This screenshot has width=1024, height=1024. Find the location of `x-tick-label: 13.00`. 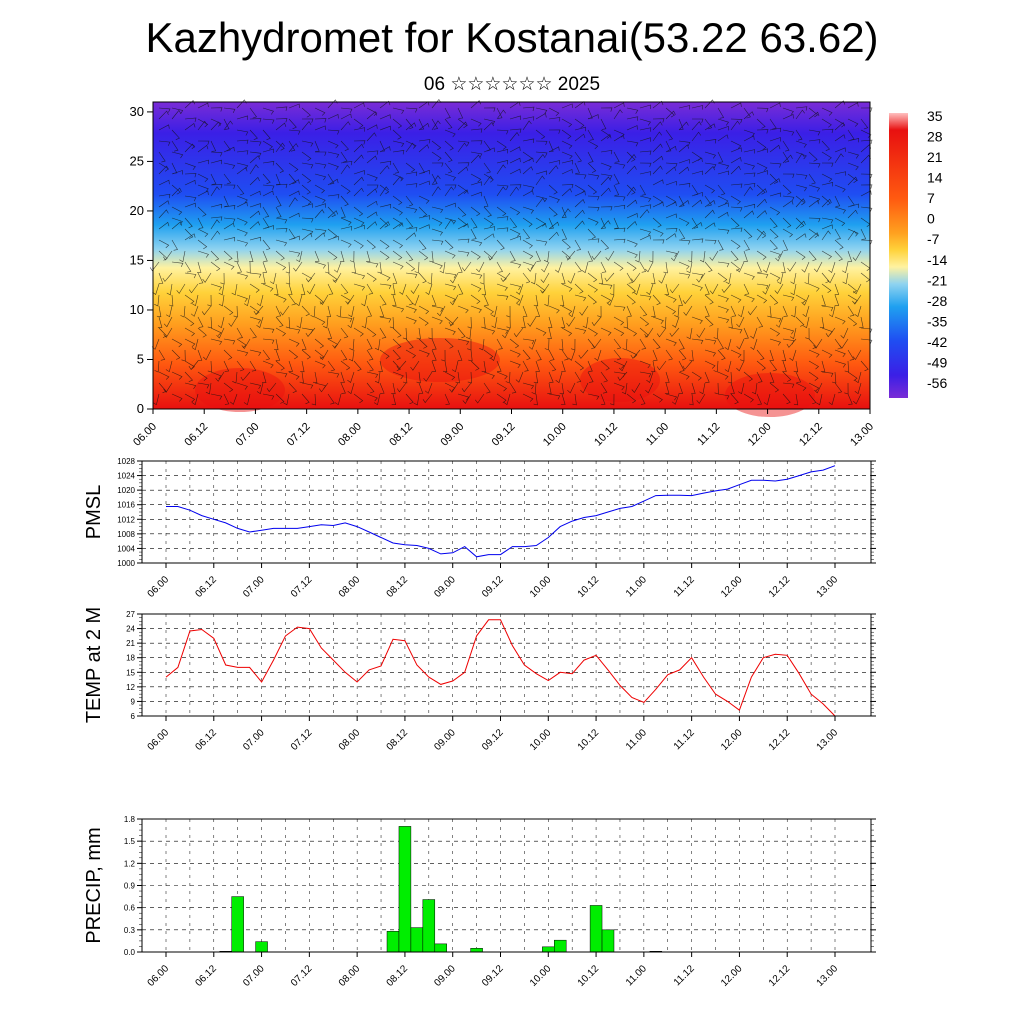

x-tick-label: 13.00 is located at coordinates (828, 976).